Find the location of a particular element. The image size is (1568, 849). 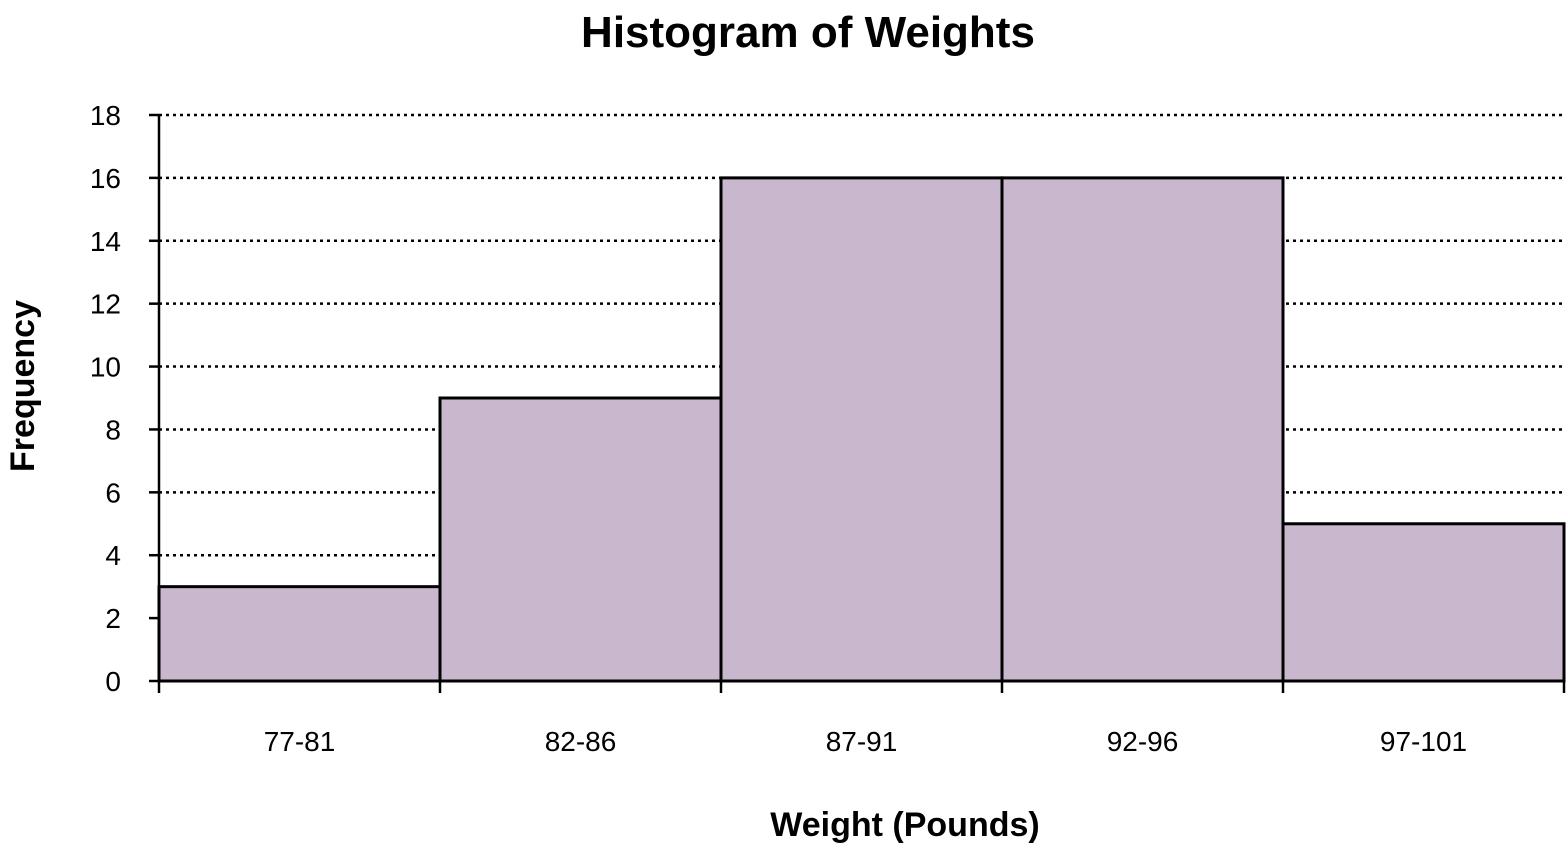

y-tick-label: 4 is located at coordinates (113, 555).